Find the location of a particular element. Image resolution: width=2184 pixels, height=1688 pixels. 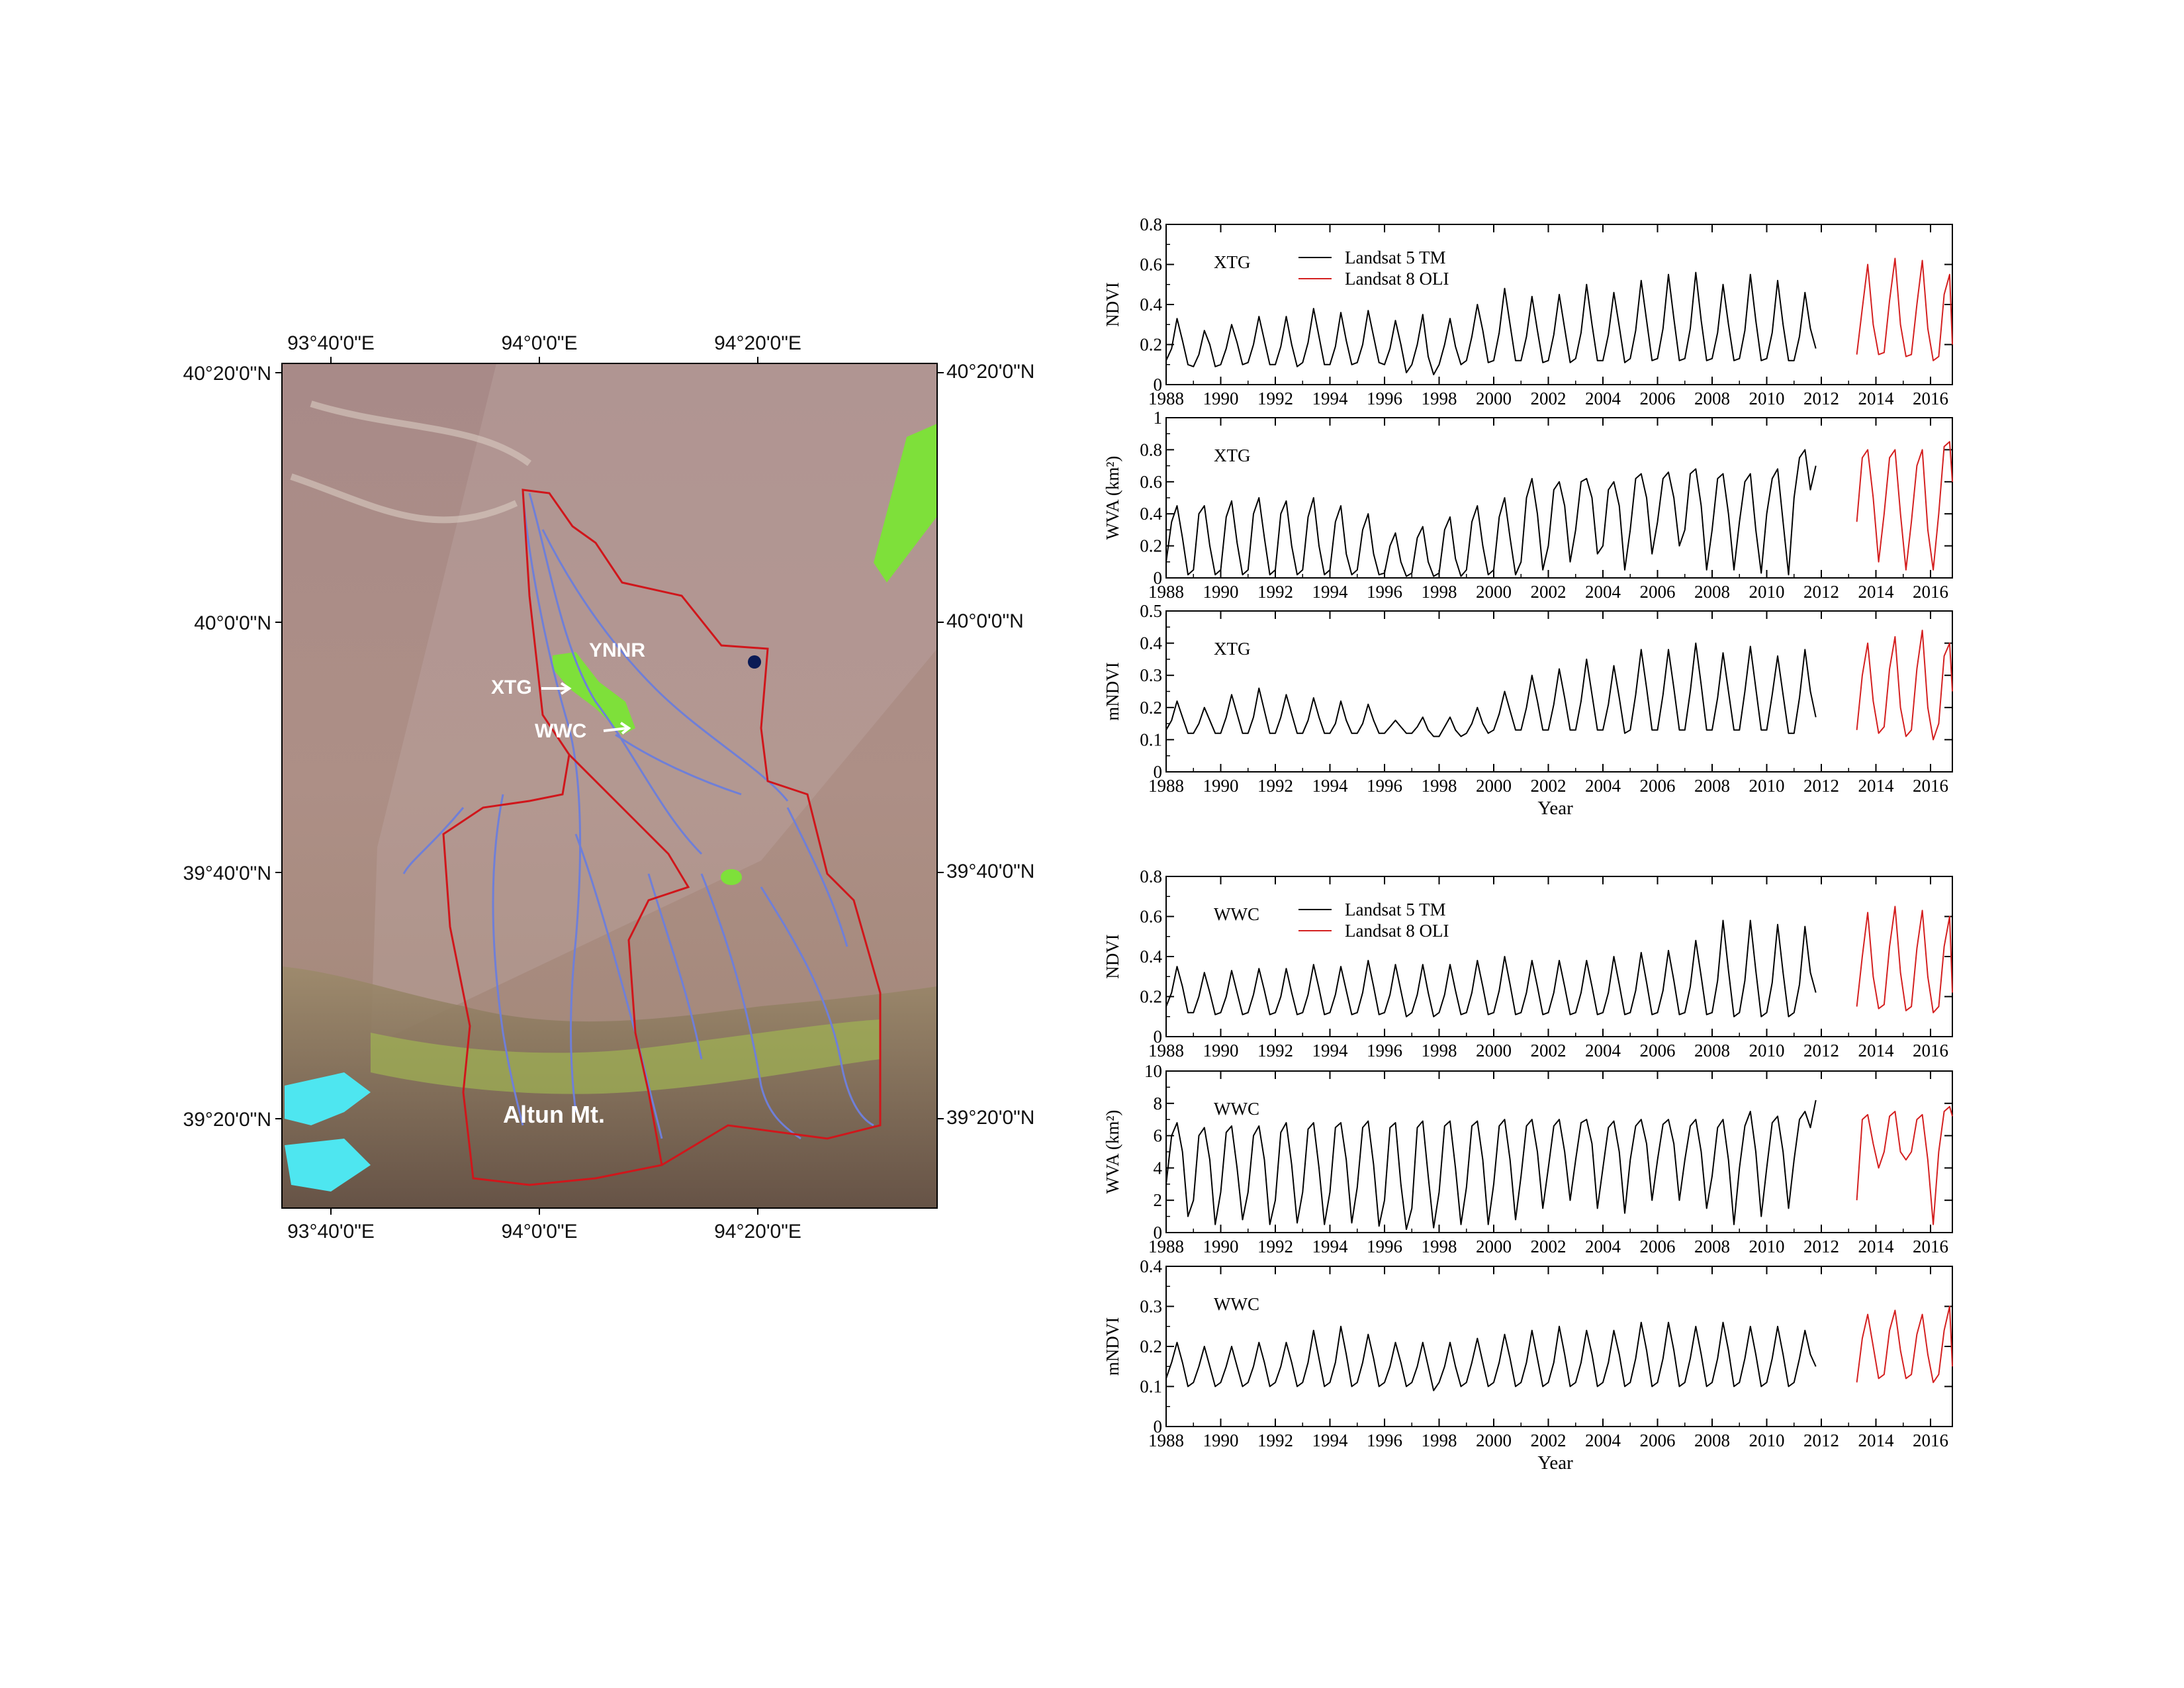

lat-label-right-2: 40°0'0"N is located at coordinates (985, 621).